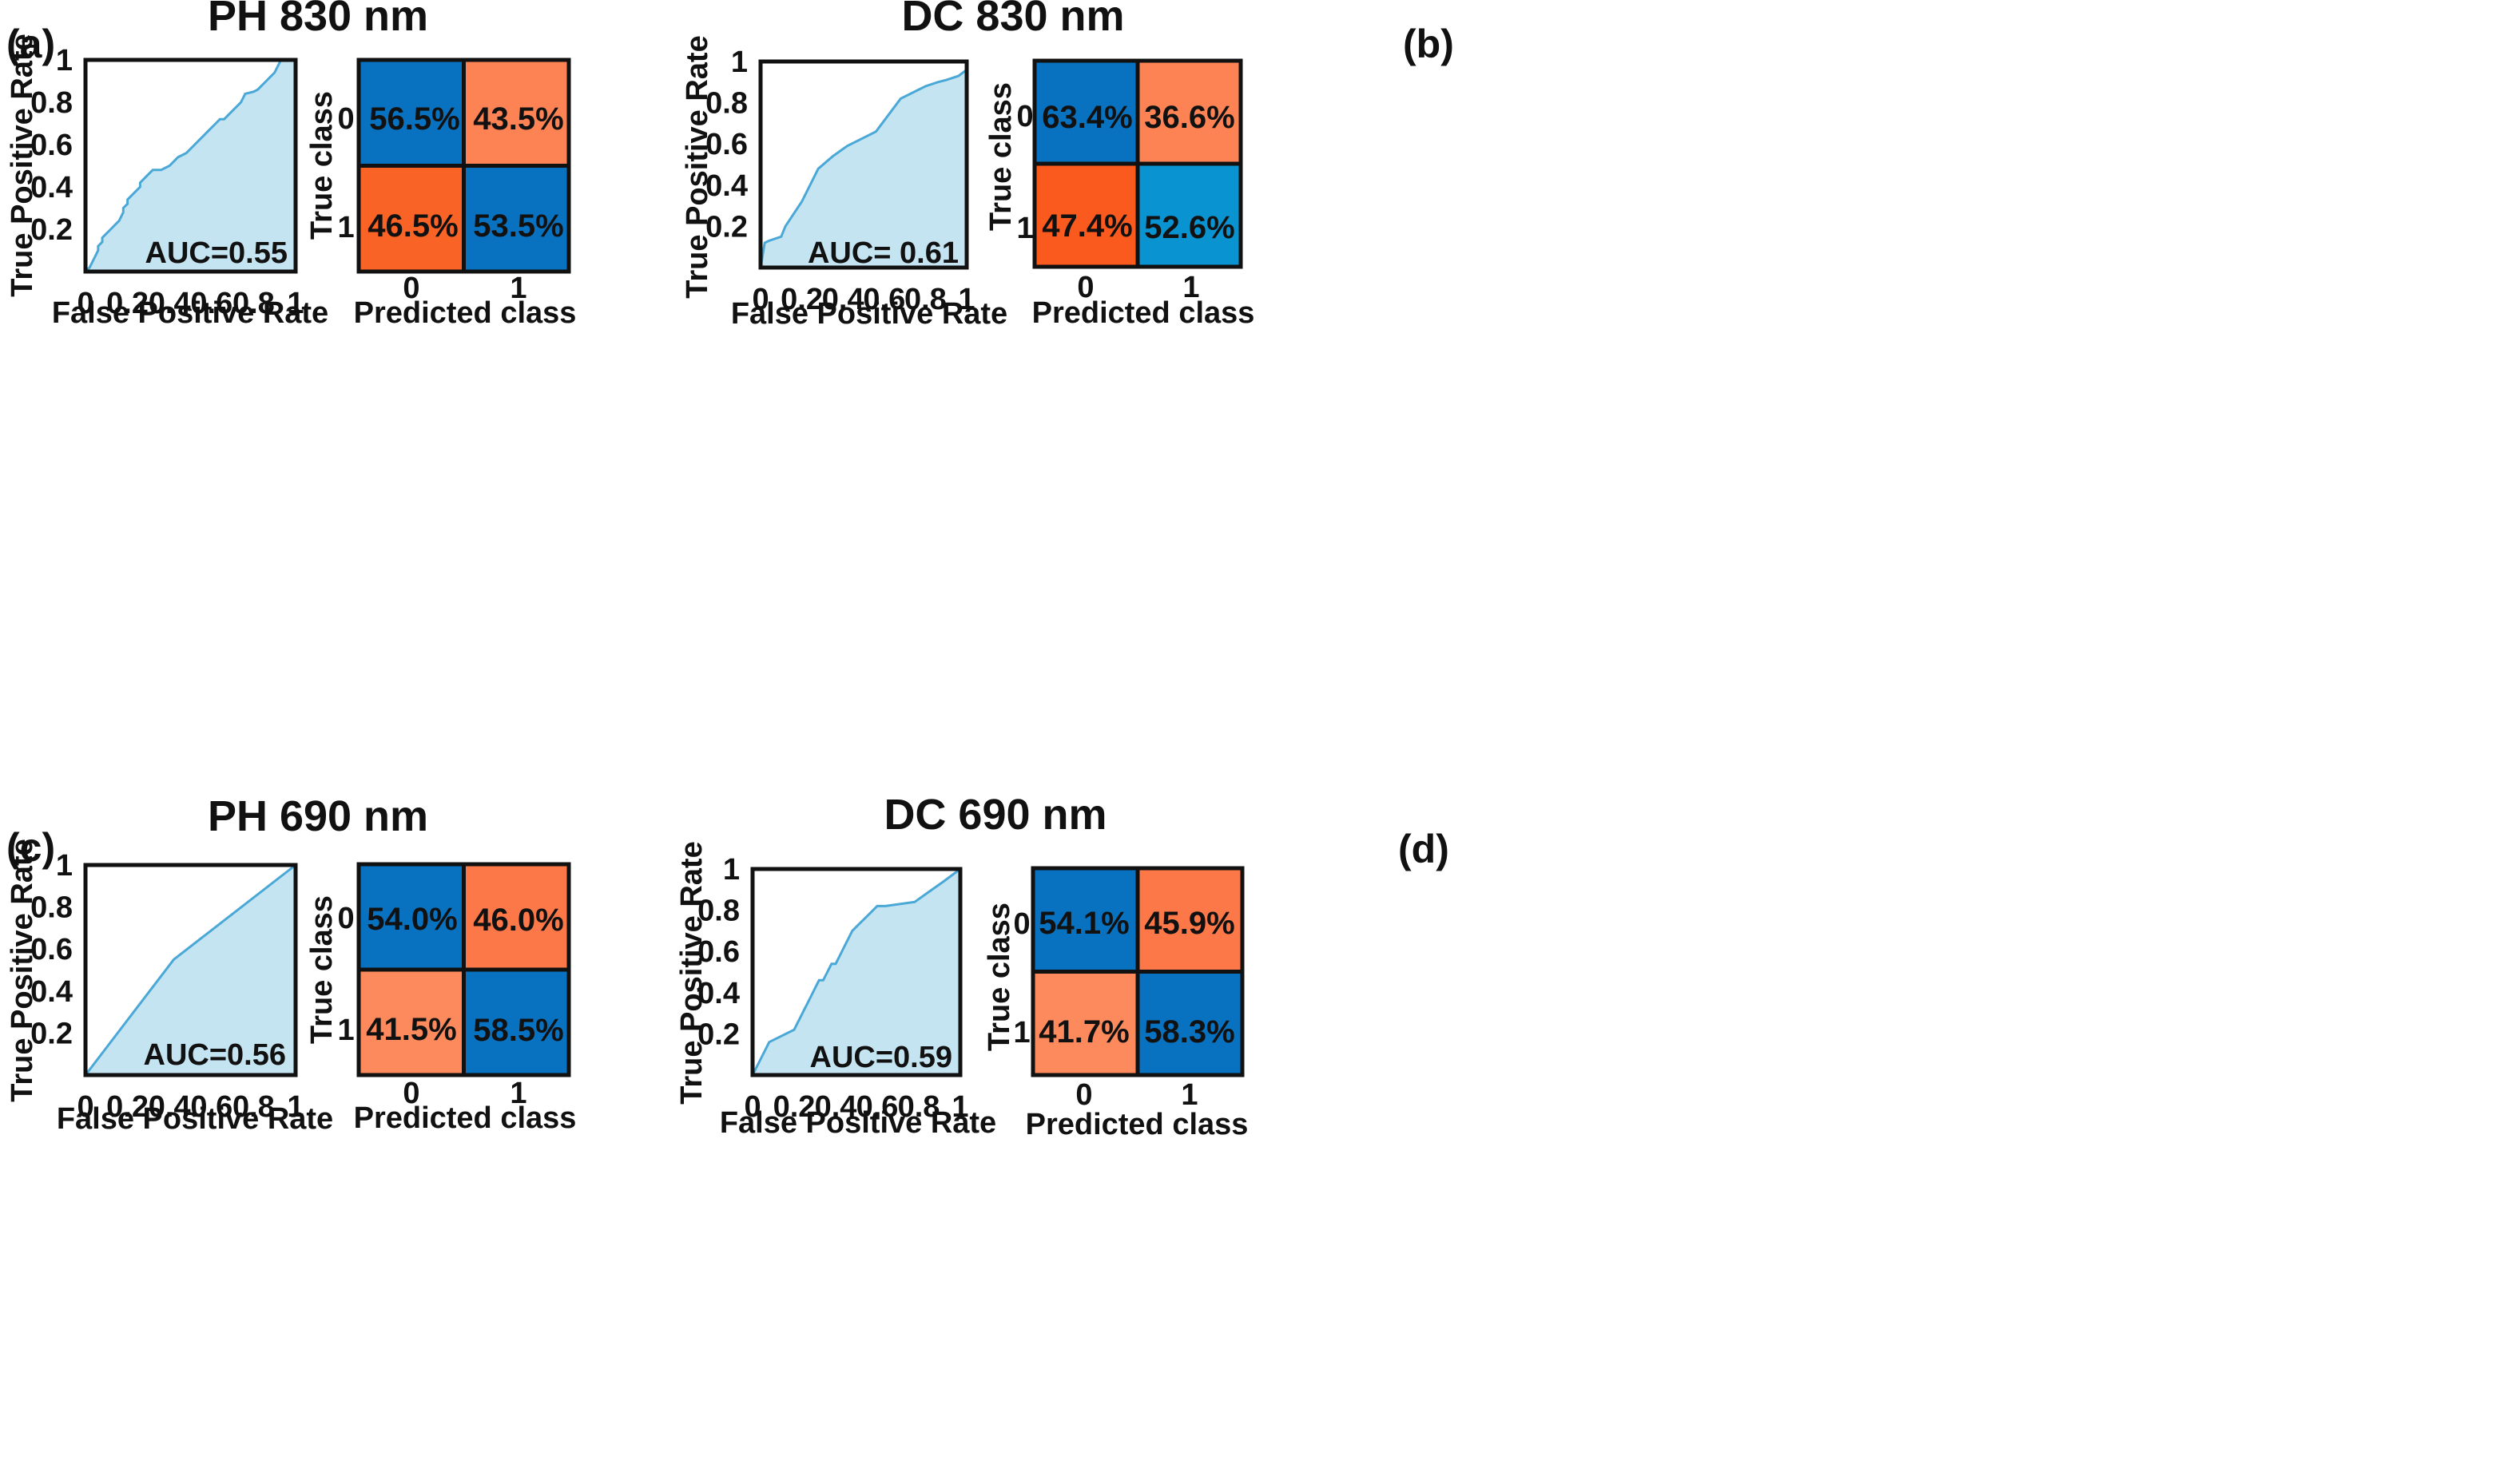 This screenshot has height=1484, width=2519. I want to click on panel-a-label: (a), so click(30, 44).